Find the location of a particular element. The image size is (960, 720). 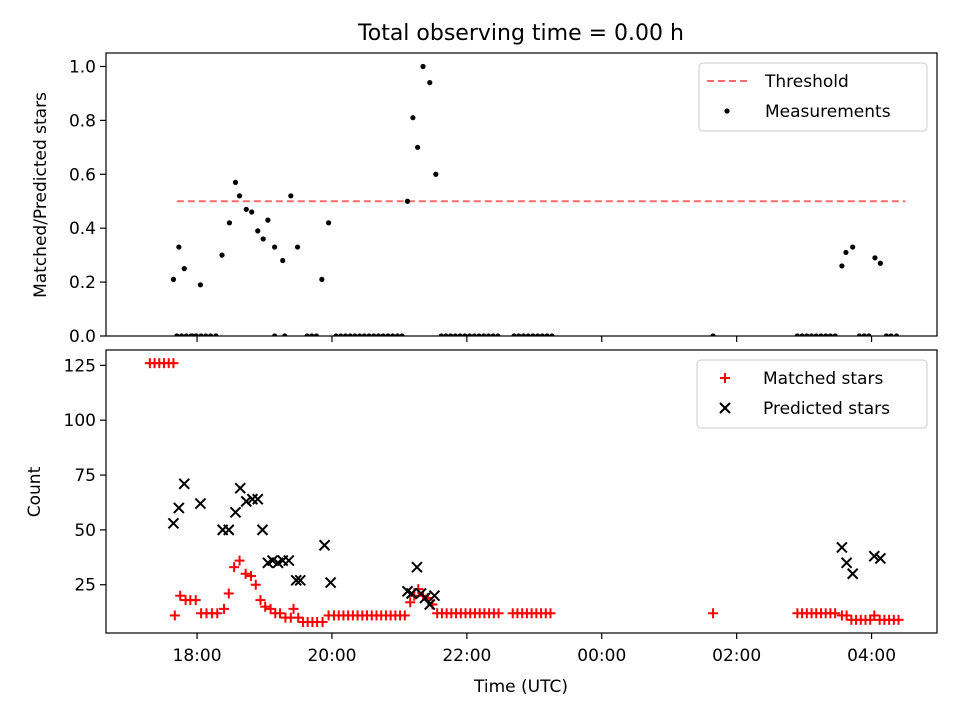

legend-matched-swatch is located at coordinates (725, 378).